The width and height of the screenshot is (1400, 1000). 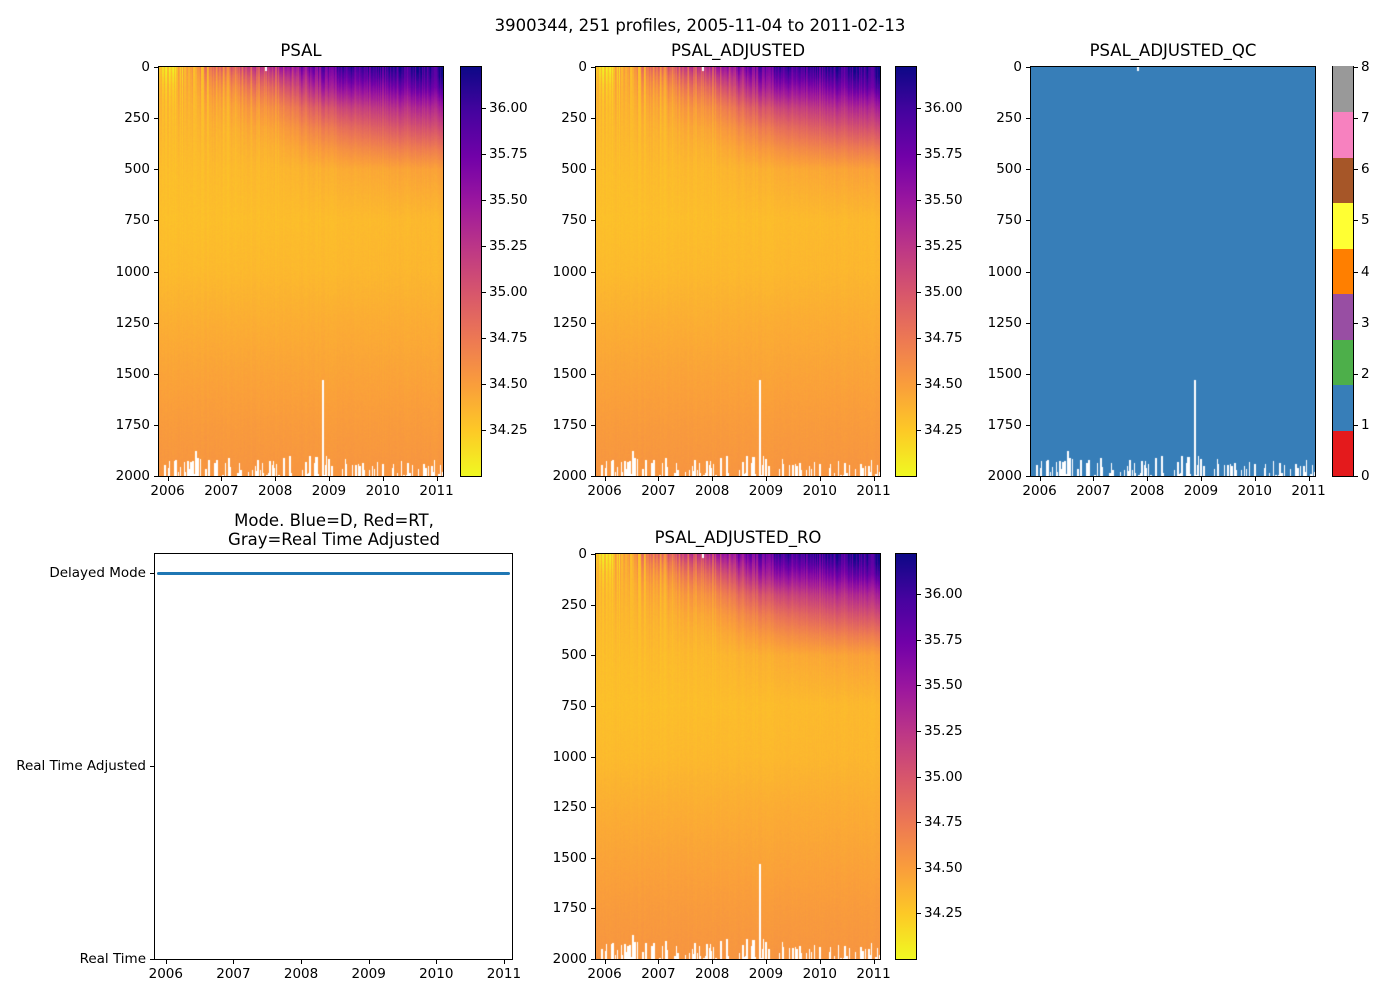 I want to click on colorbar-tick-label: 1, so click(x=1365, y=424).